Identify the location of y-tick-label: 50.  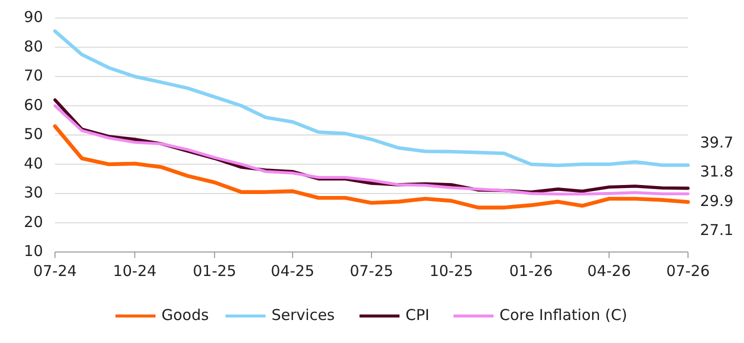
(33, 134).